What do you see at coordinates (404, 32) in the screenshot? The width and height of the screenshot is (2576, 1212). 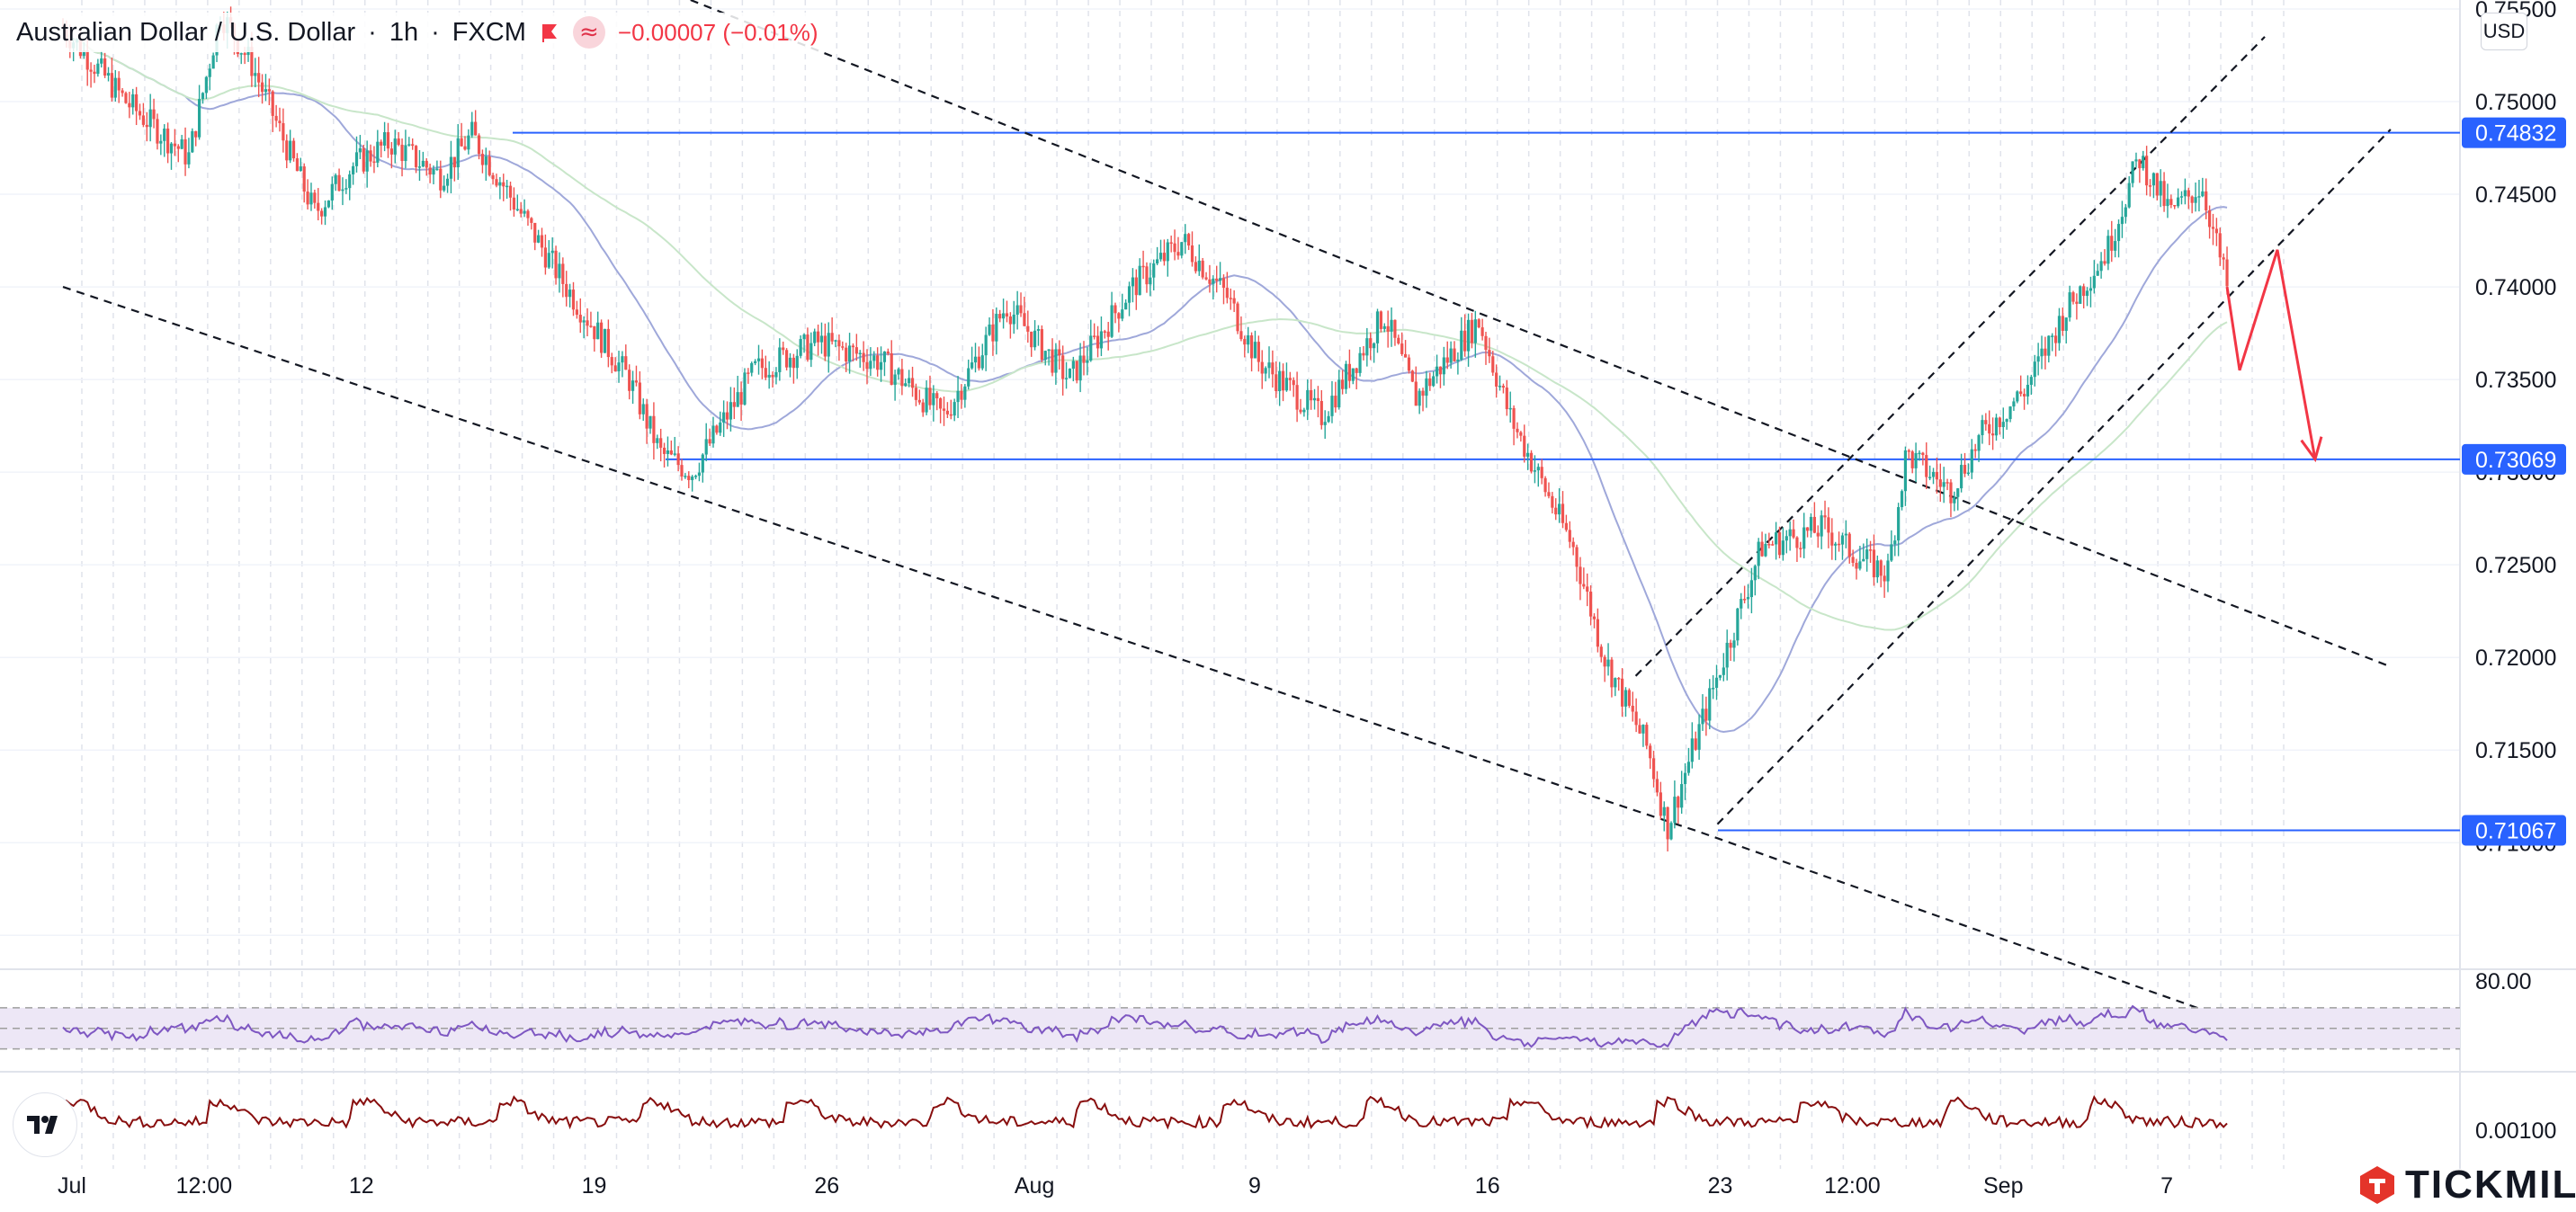 I see `interval-label: 1h` at bounding box center [404, 32].